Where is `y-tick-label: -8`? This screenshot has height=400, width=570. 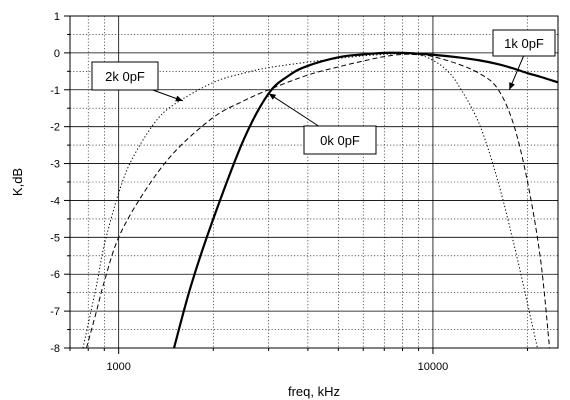
y-tick-label: -8 is located at coordinates (55, 349).